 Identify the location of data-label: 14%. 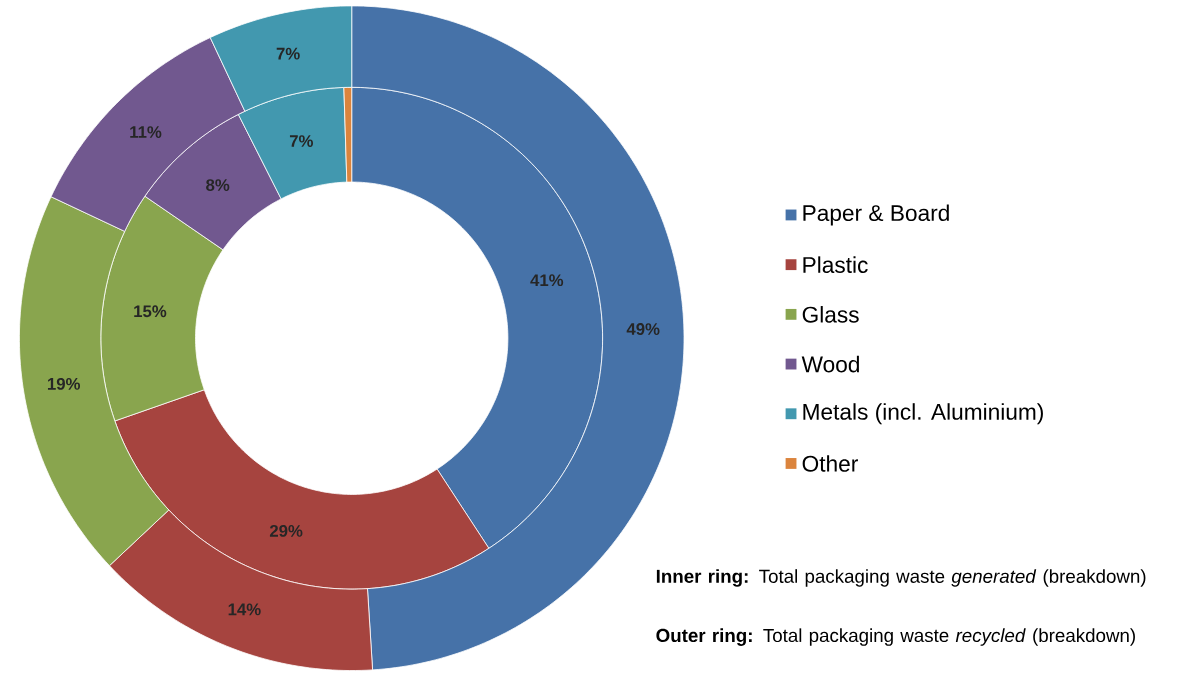
(244, 609).